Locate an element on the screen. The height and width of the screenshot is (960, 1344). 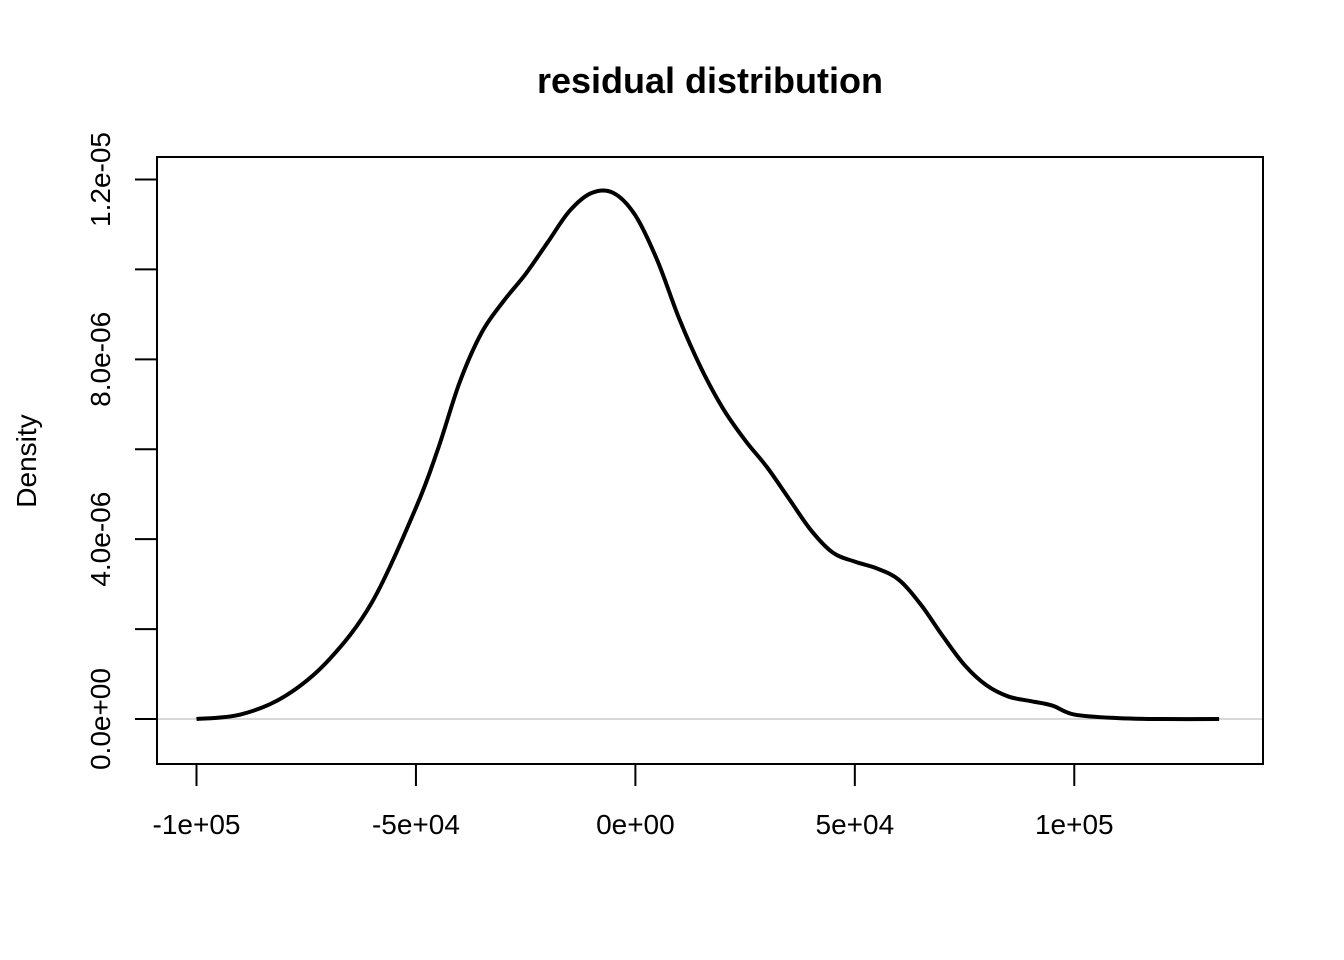
y-axis: 0.0e+00 4.0e-06 8.0e-06 1.2e-05 is located at coordinates (121, 451).